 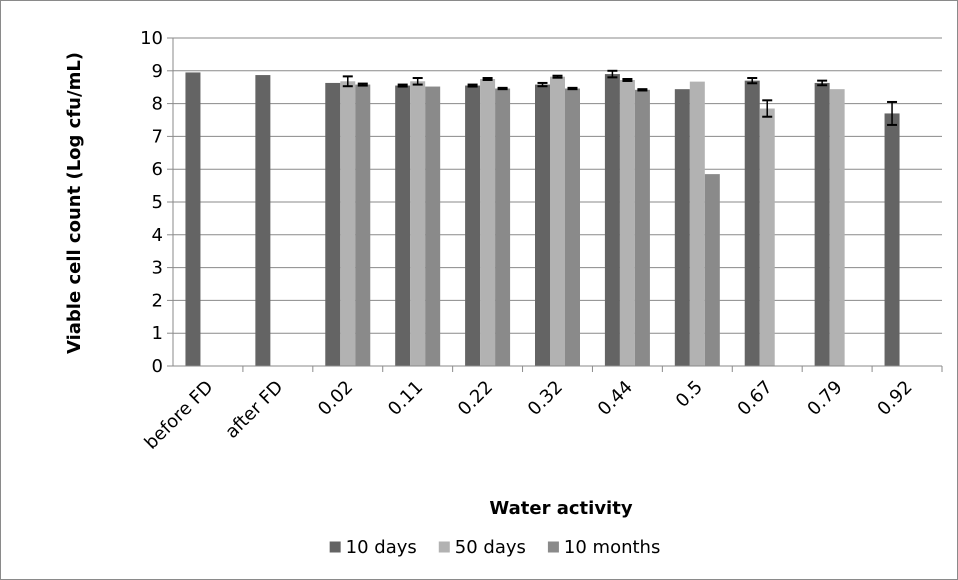 What do you see at coordinates (157, 366) in the screenshot?
I see `y-tick-label: 0` at bounding box center [157, 366].